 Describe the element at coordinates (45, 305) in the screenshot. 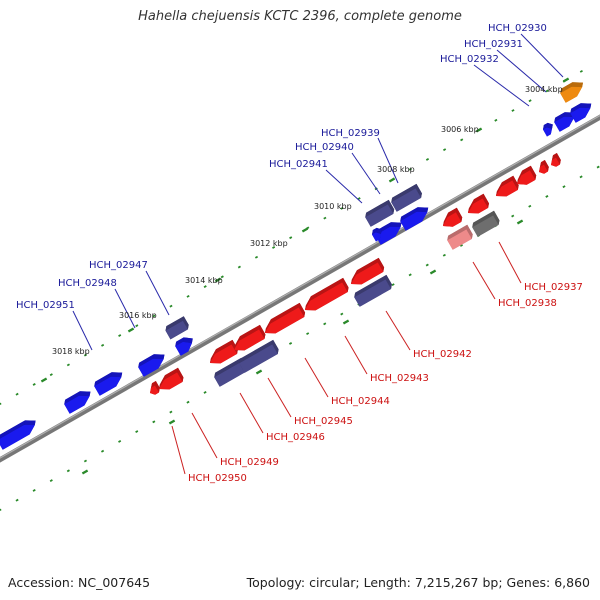

I see `gene-label-HCH_02951: HCH_02951` at that location.